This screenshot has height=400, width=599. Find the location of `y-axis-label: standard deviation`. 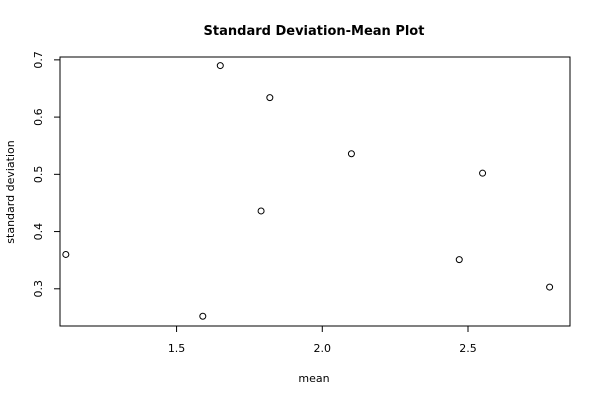

y-axis-label: standard deviation is located at coordinates (10, 191).